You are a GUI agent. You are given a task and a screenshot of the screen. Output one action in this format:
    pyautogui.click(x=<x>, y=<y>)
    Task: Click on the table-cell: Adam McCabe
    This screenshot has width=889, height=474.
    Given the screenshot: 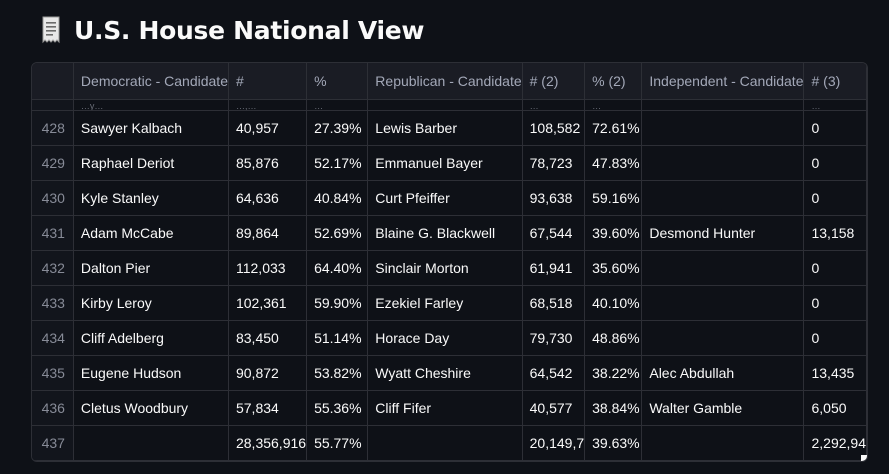 What is the action you would take?
    pyautogui.click(x=151, y=233)
    